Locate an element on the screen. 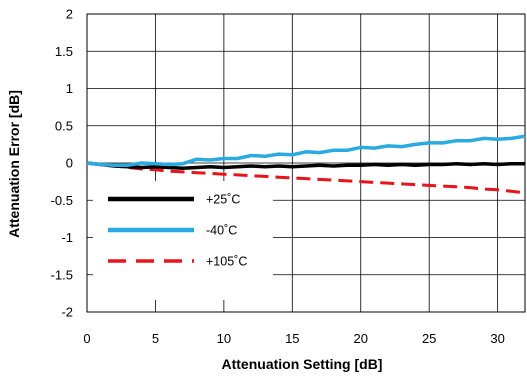 The height and width of the screenshot is (377, 527). legend-label: +105˚C is located at coordinates (226, 262).